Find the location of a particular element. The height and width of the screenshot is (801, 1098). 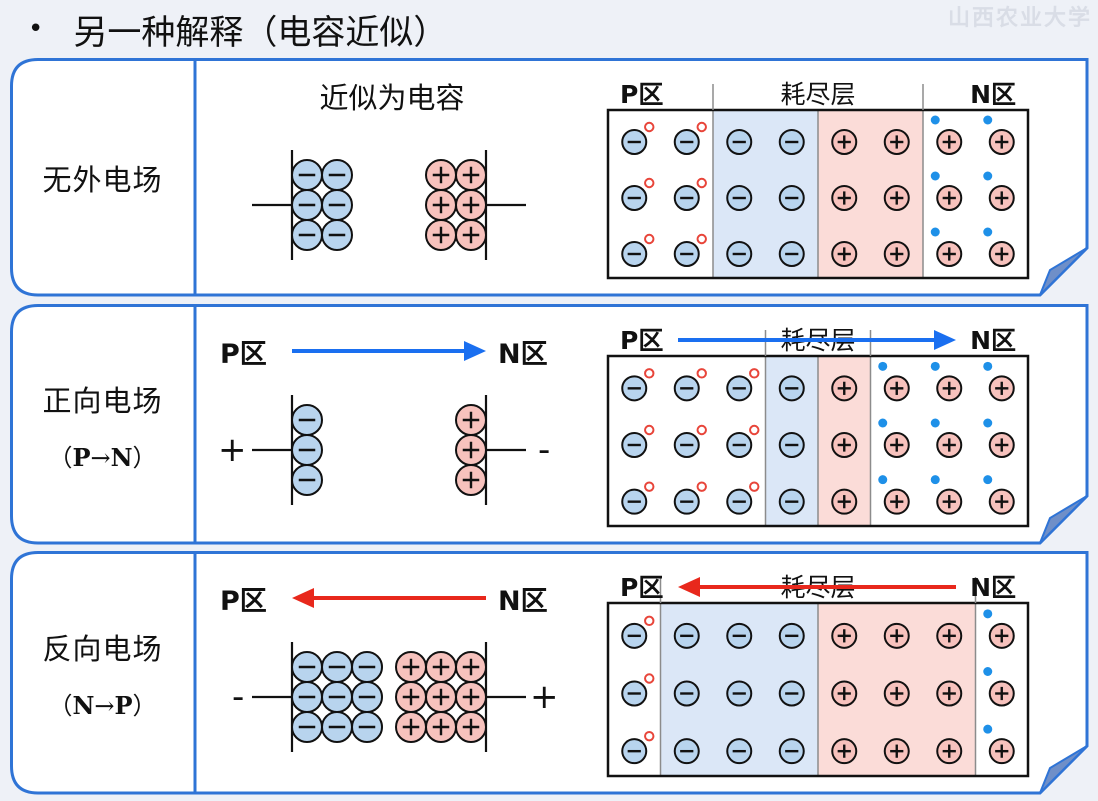

panel-reverse-field-label: 反向电场 （N→P） is located at coordinates (102, 673).